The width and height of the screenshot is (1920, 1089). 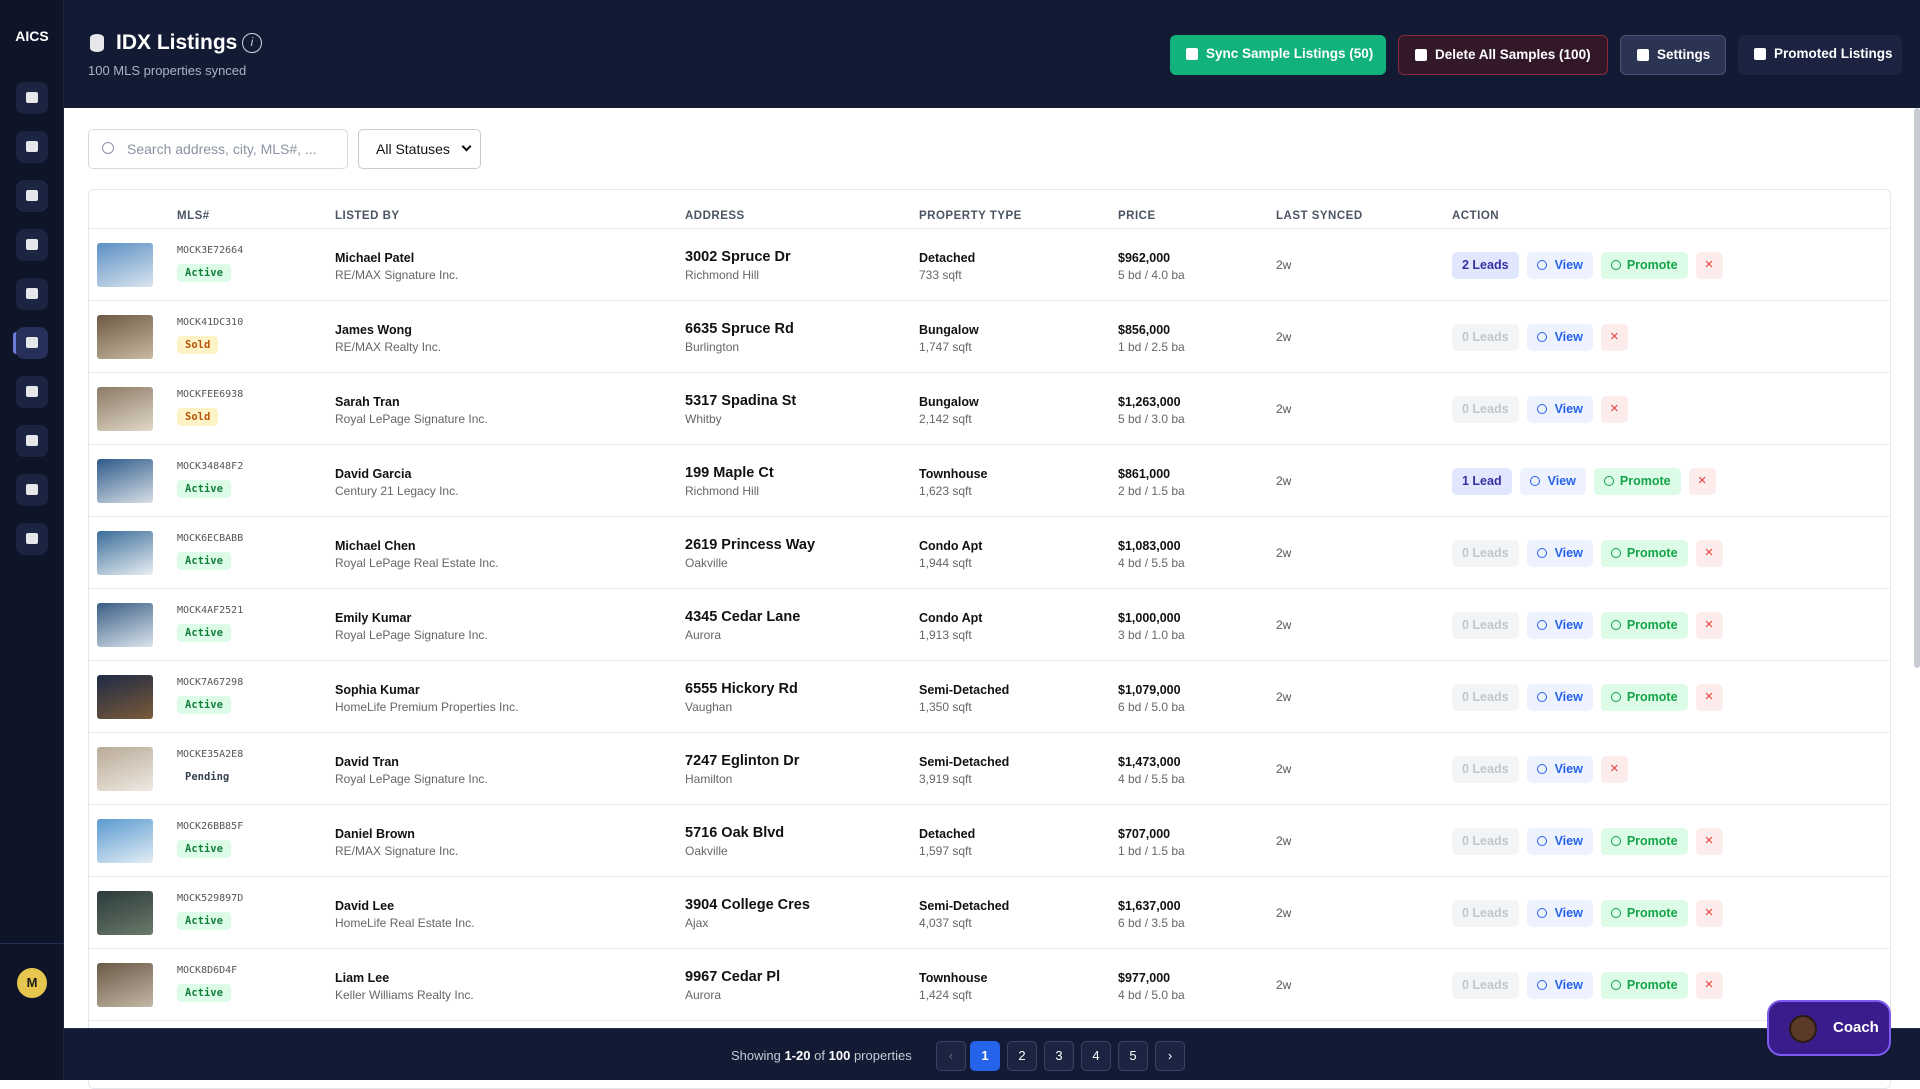 I want to click on mls-number: MOCKE35A2E8, so click(x=210, y=754).